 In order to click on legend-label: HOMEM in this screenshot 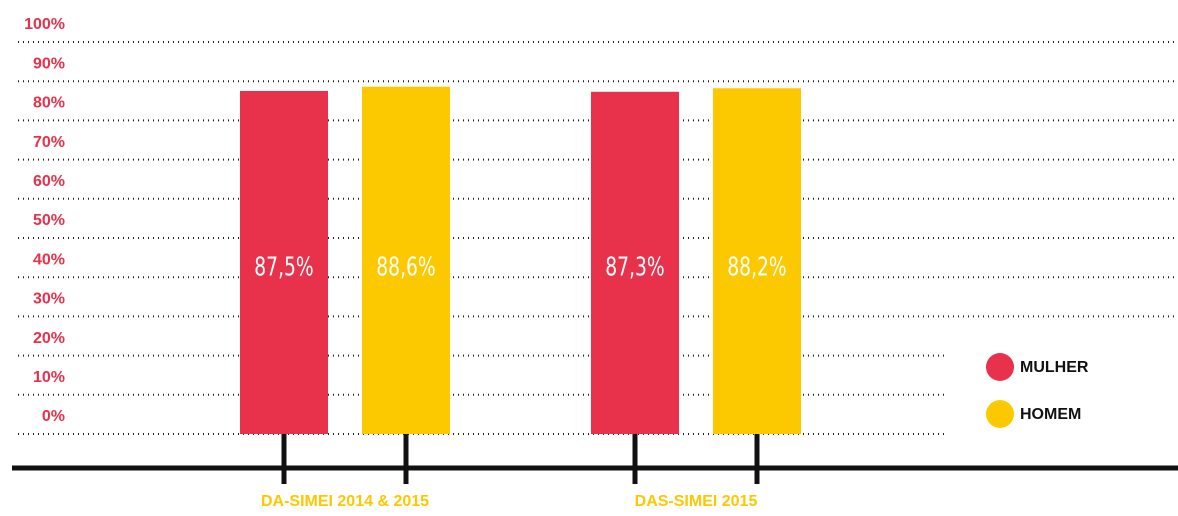, I will do `click(1050, 414)`.